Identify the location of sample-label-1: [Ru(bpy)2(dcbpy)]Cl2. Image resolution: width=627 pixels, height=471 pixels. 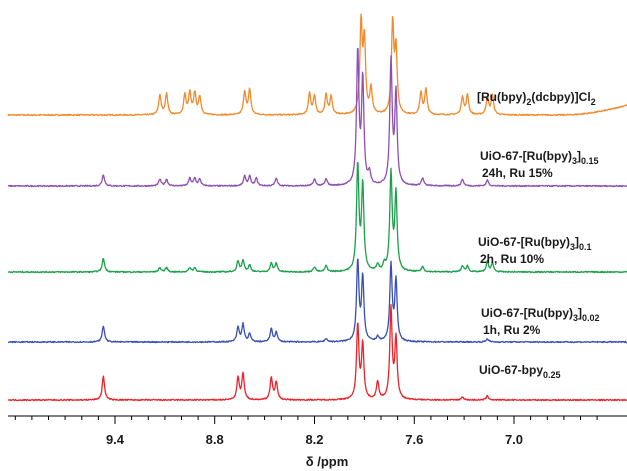
(536, 98).